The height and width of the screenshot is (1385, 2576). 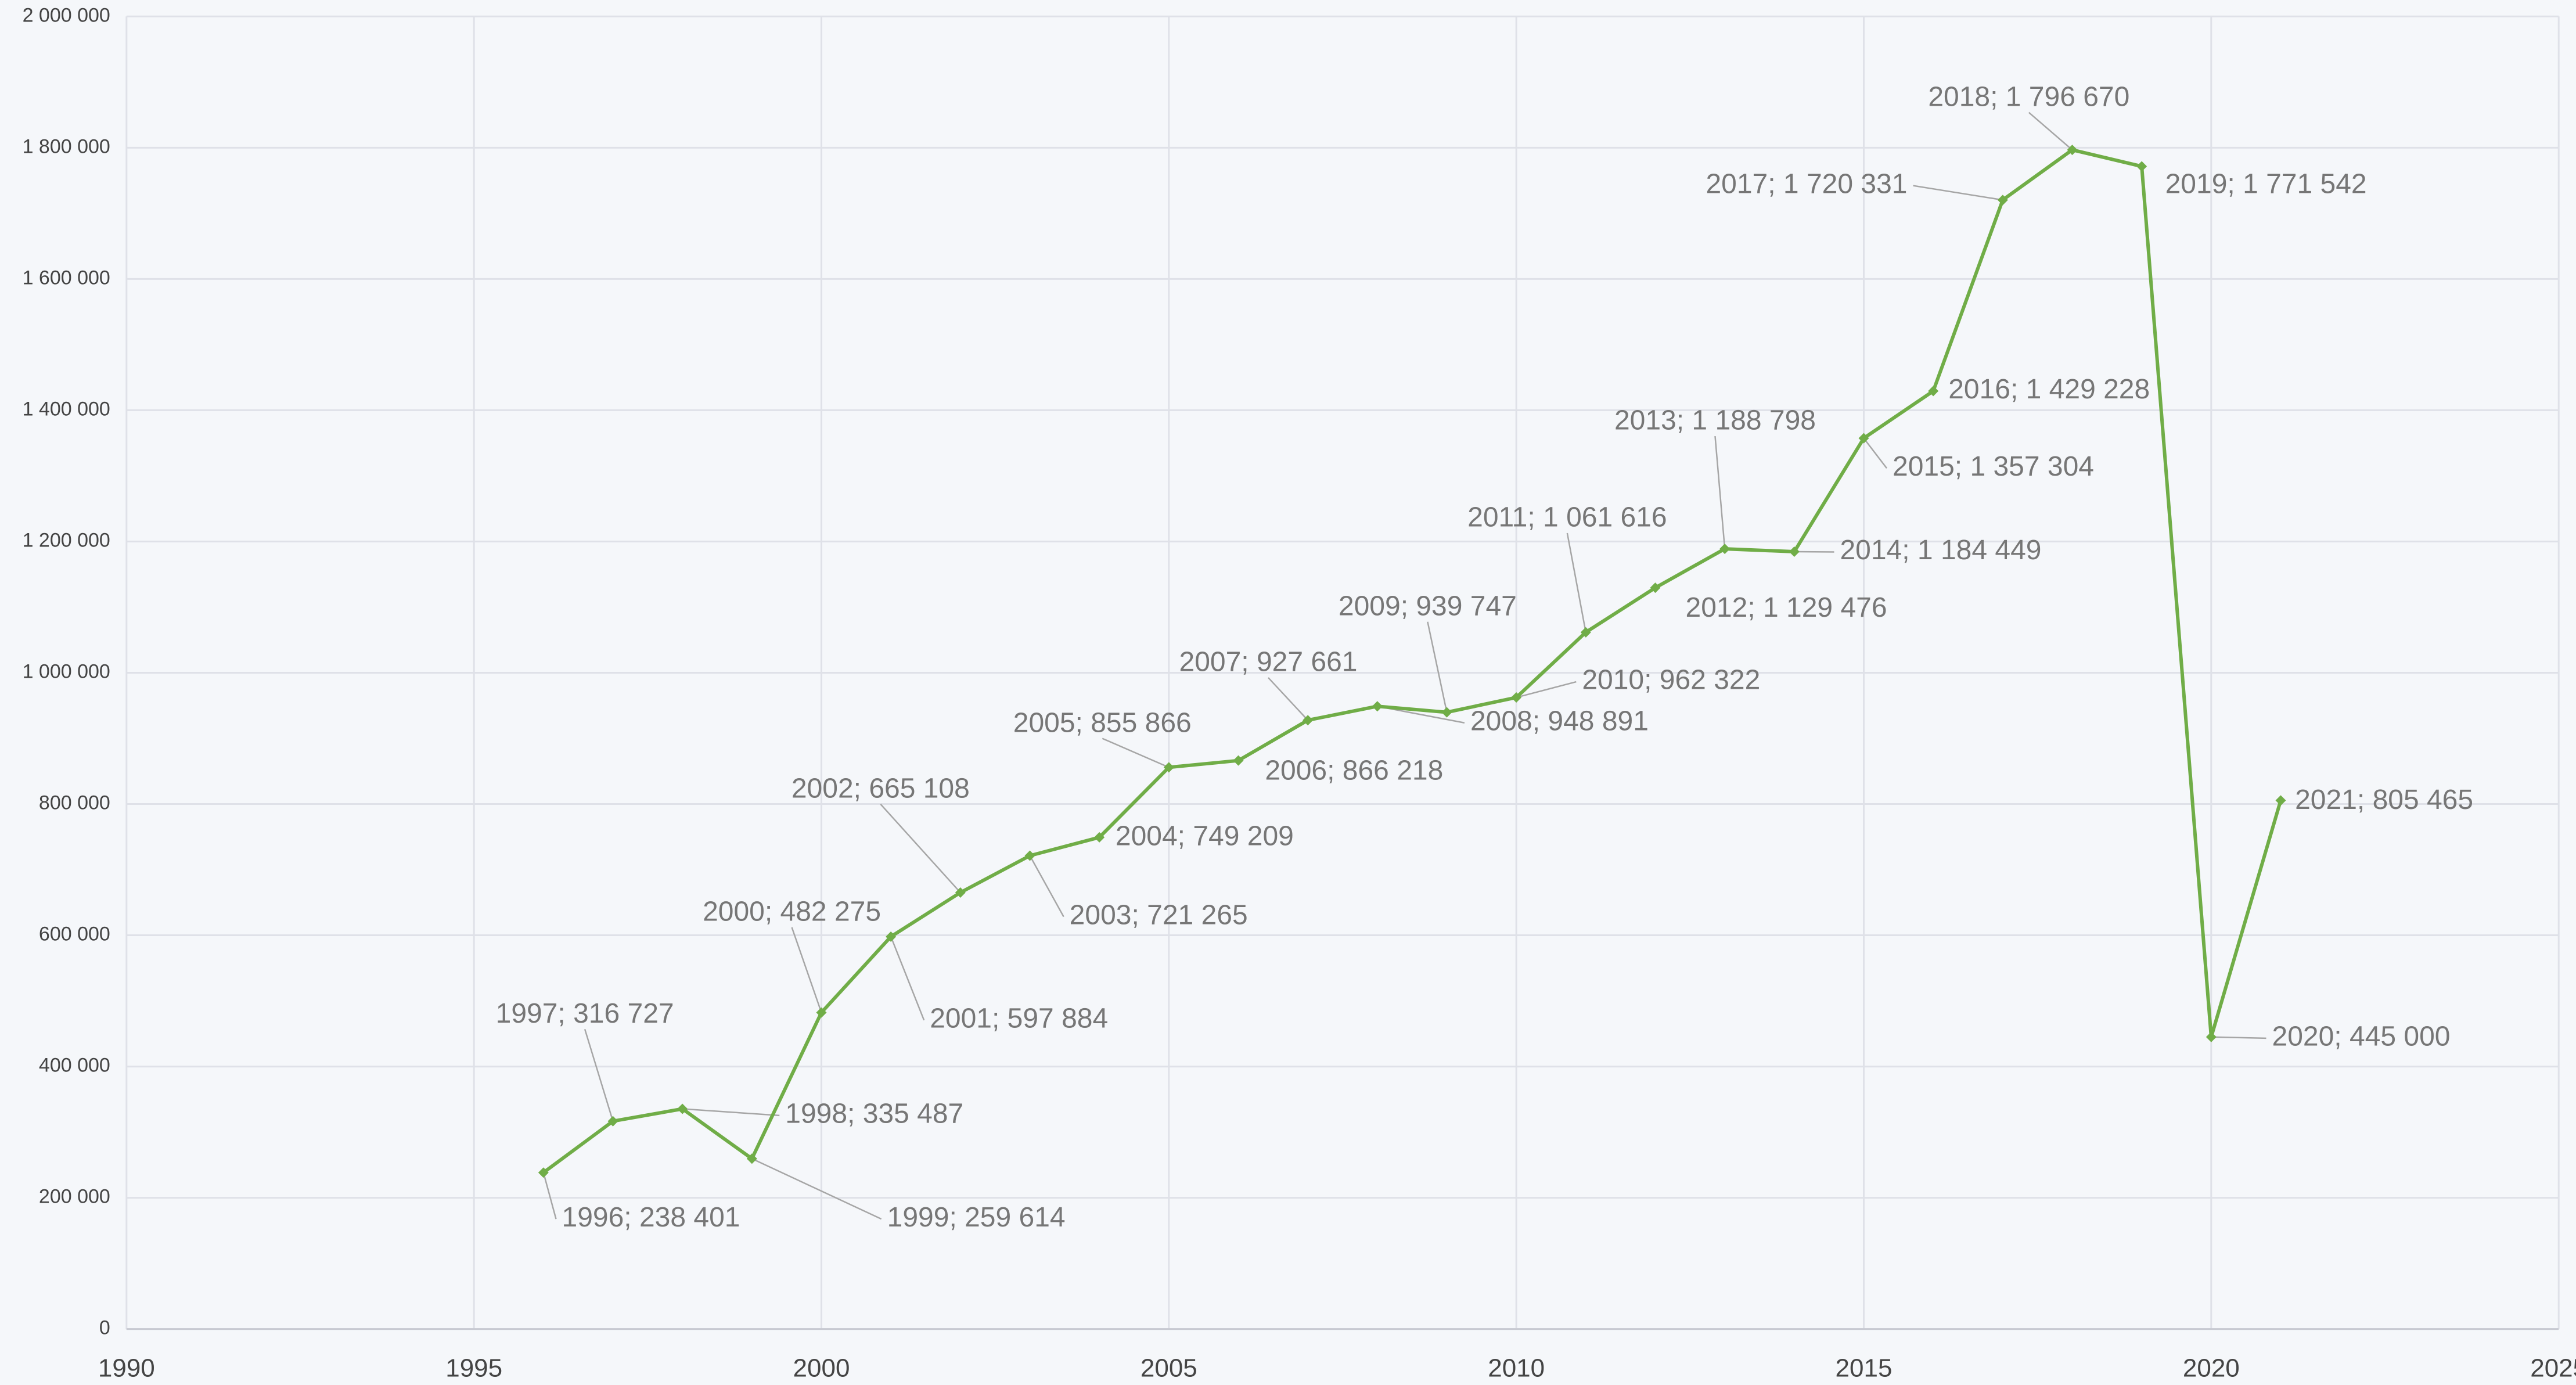 I want to click on x-tick-label: 2015, so click(x=1864, y=1368).